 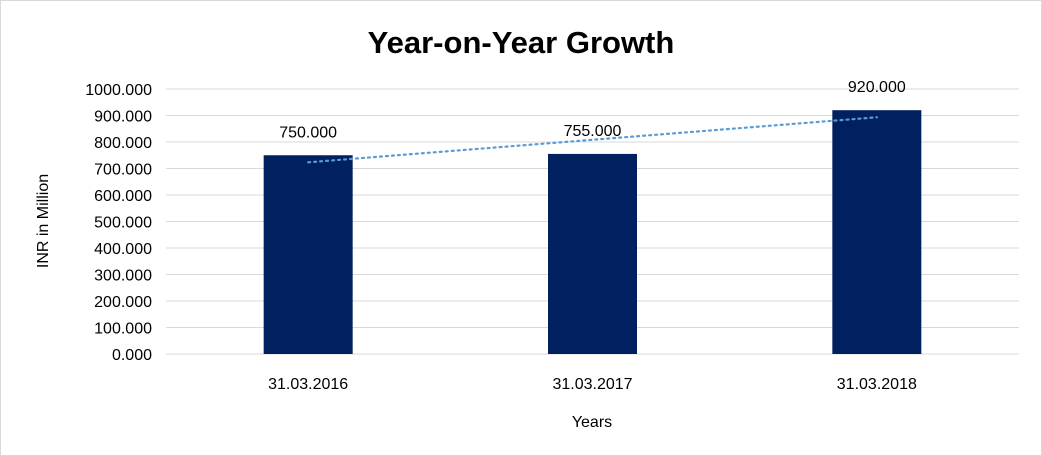 What do you see at coordinates (592, 422) in the screenshot?
I see `x-axis-title: Years` at bounding box center [592, 422].